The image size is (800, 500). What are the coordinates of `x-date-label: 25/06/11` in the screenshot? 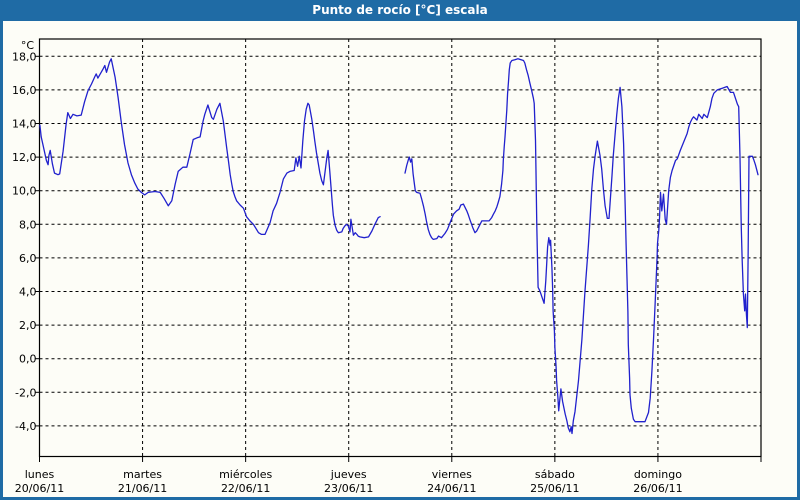 It's located at (554, 488).